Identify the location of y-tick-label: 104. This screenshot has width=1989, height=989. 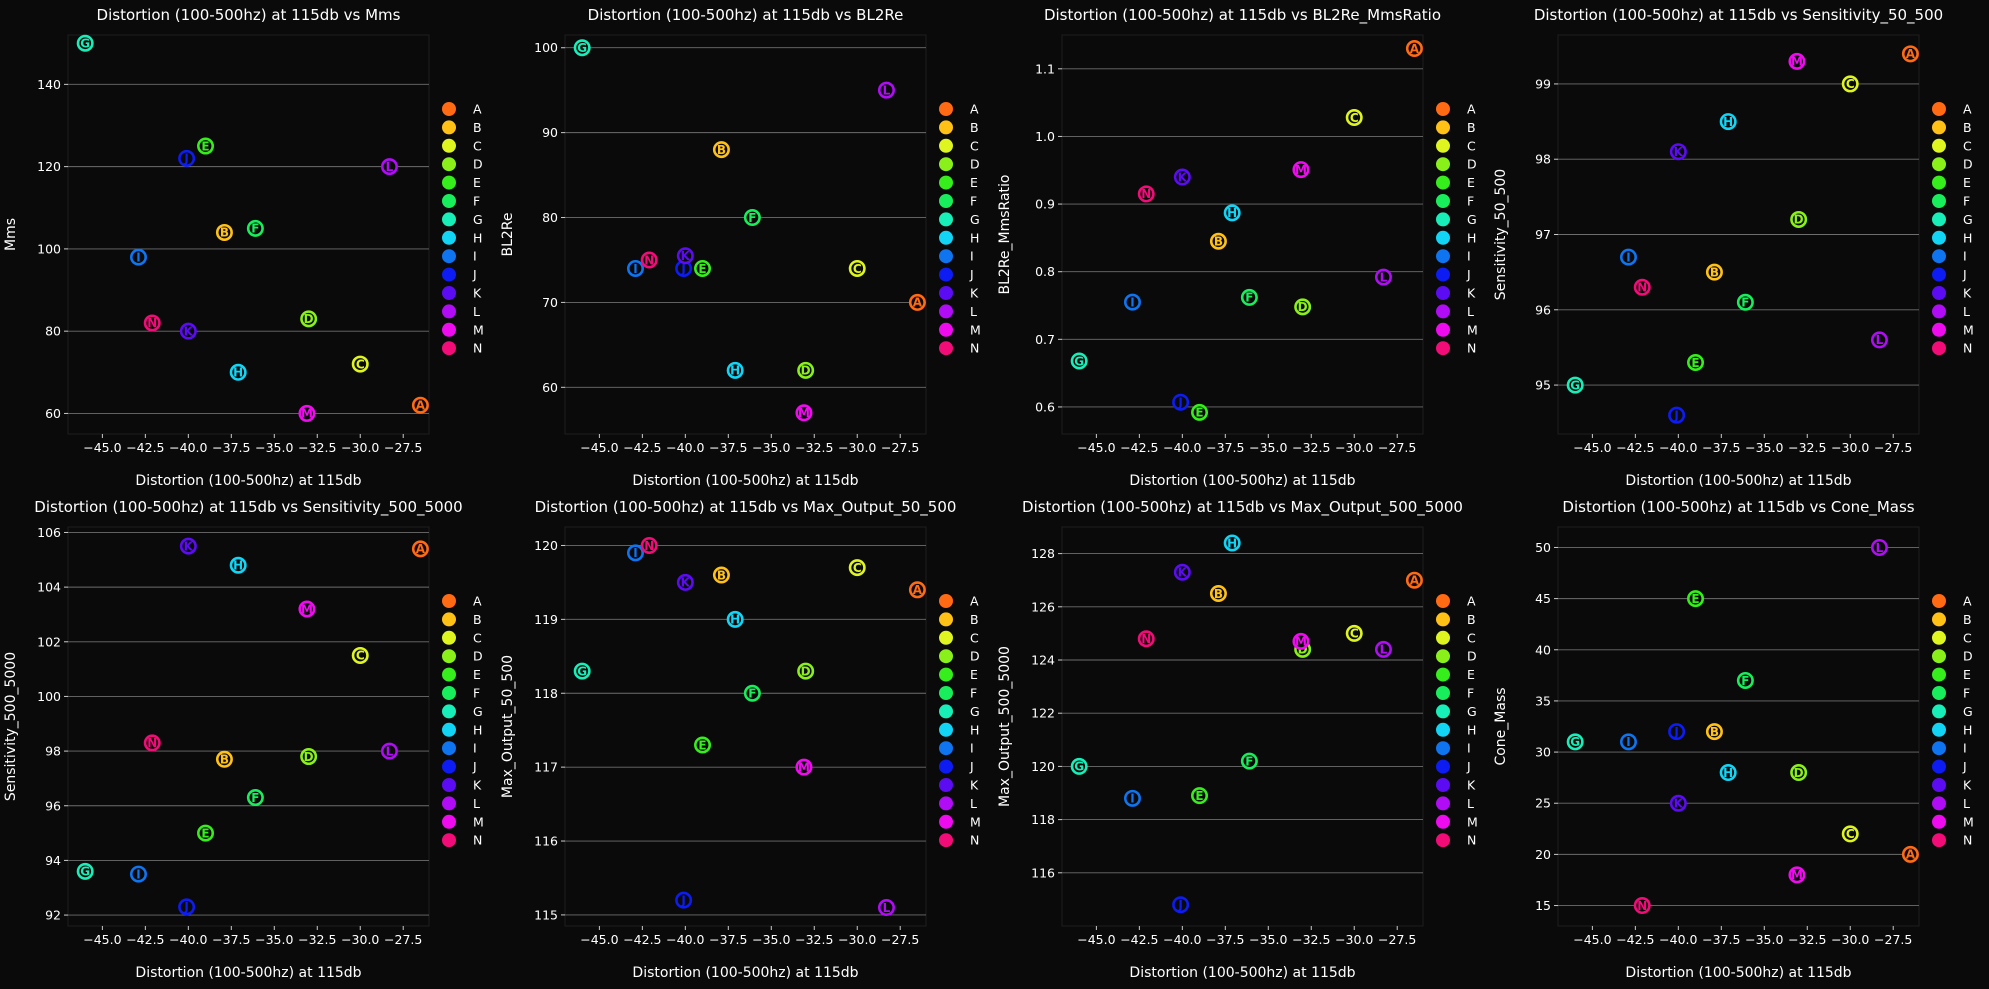
(49, 587).